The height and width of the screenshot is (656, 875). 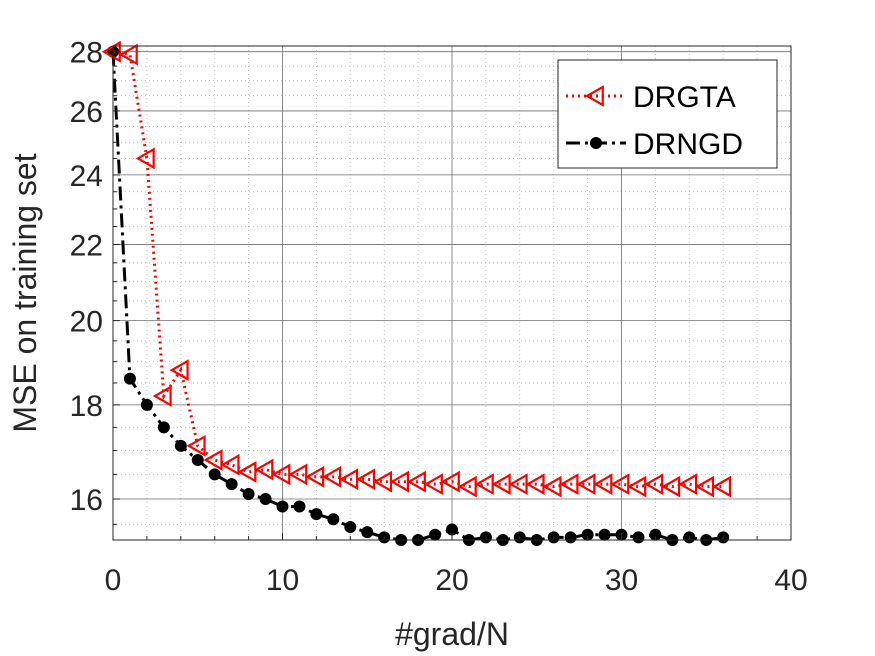 What do you see at coordinates (688, 144) in the screenshot?
I see `legend-label: DRNGD` at bounding box center [688, 144].